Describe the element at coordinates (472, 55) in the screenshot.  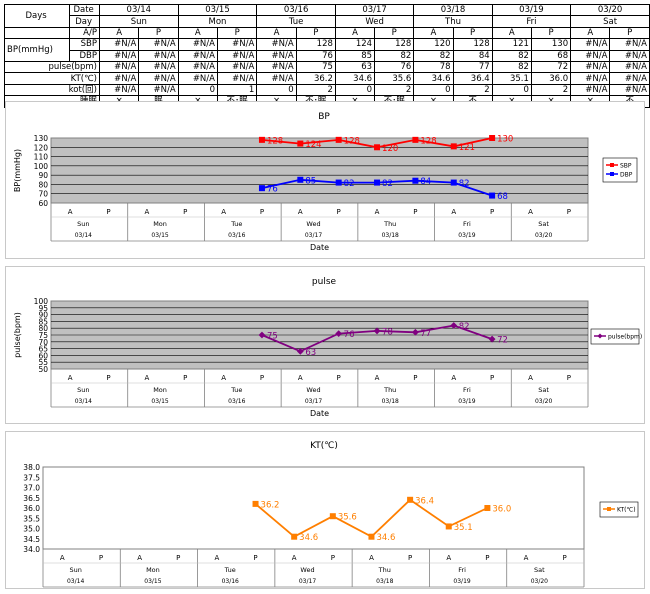
I see `dbp-cell: 84` at that location.